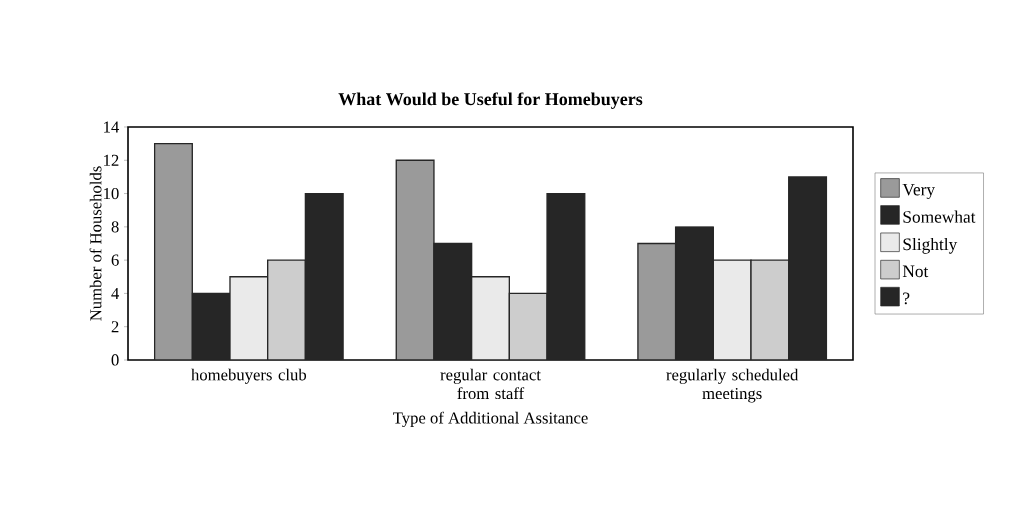  I want to click on x-tick-label: homebuyers club, so click(249, 376).